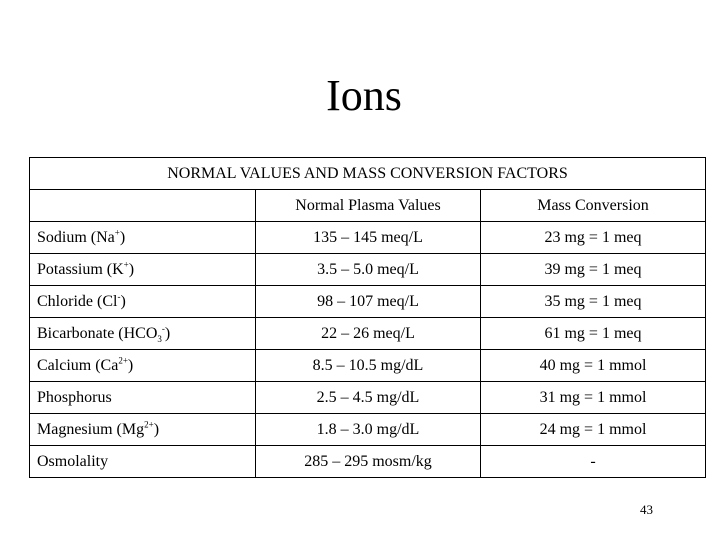 Image resolution: width=728 pixels, height=546 pixels. I want to click on normal-value-cell: 135 – 145 meq/L, so click(368, 237).